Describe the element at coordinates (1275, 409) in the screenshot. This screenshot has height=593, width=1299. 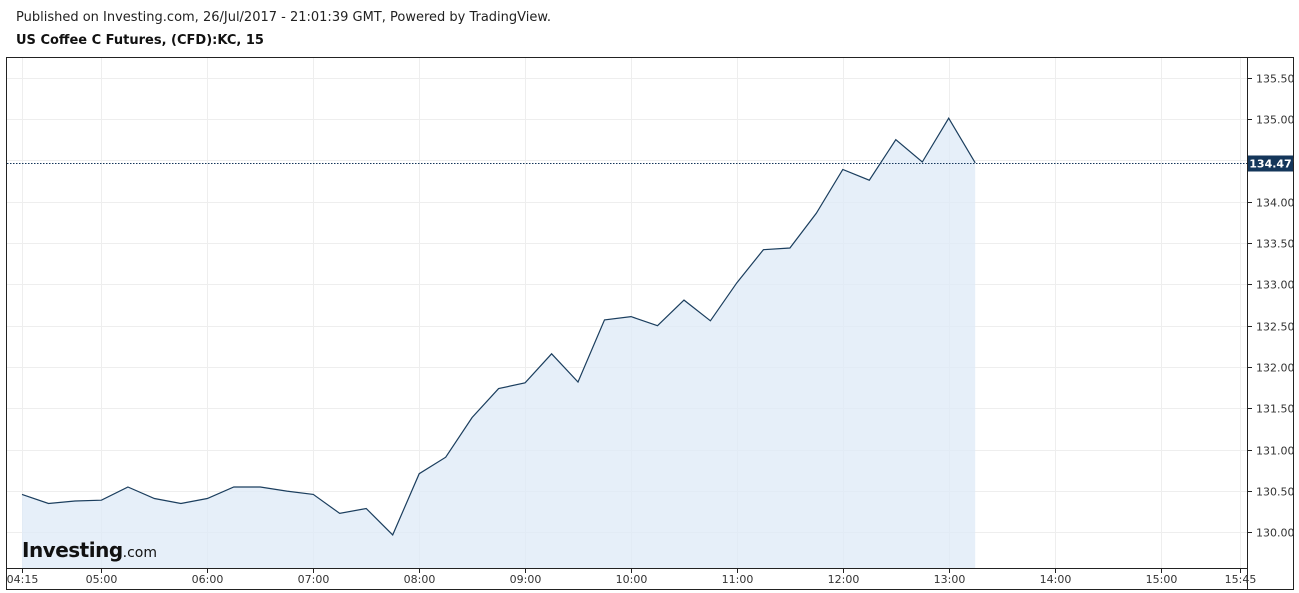
I see `y-tick-label: 131.50` at that location.